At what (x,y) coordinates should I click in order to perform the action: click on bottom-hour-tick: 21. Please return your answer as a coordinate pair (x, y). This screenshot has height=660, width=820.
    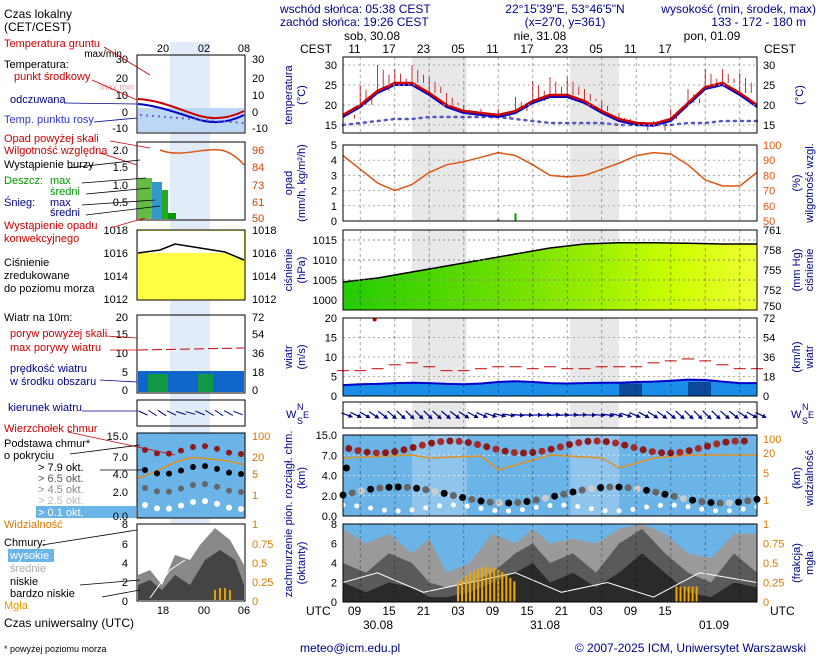
    Looking at the image, I should click on (424, 611).